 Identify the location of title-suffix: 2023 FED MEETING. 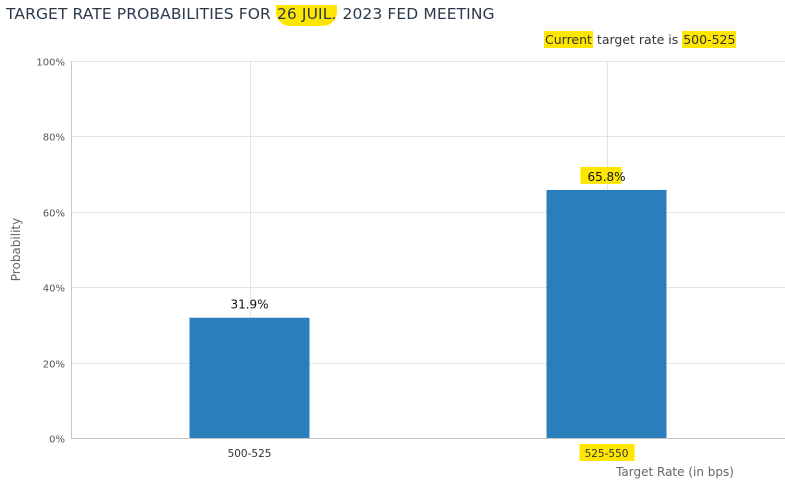
(416, 14).